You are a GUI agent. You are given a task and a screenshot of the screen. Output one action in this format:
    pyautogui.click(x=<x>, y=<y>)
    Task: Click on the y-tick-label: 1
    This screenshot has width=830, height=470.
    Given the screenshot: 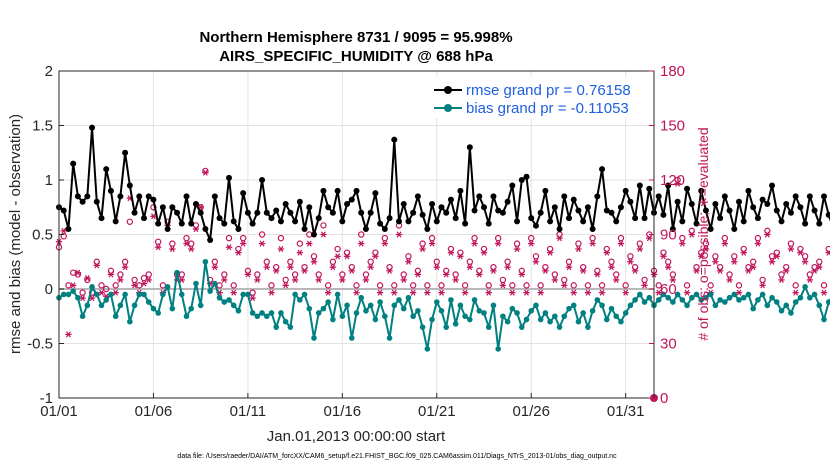 What is the action you would take?
    pyautogui.click(x=49, y=180)
    